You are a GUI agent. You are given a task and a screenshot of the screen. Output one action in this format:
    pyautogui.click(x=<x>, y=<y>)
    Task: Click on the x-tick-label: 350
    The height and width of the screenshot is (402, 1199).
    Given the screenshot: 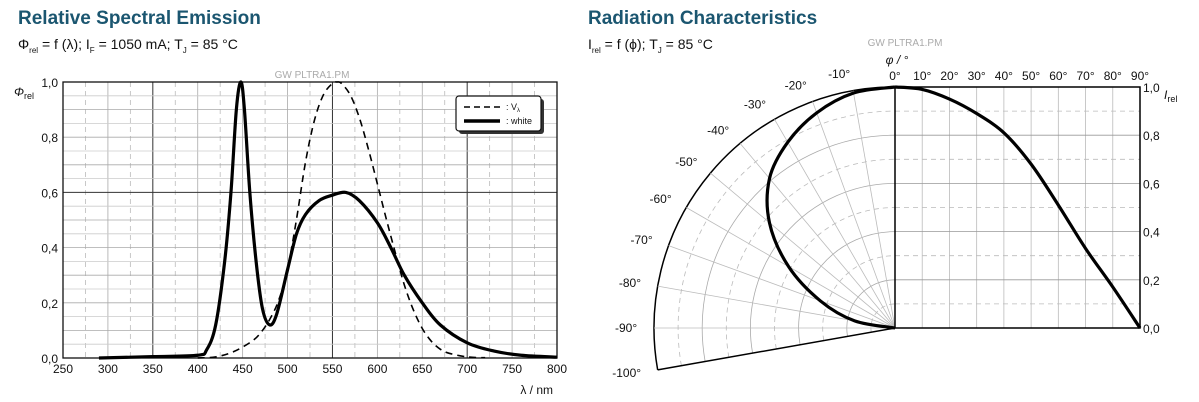 What is the action you would take?
    pyautogui.click(x=153, y=369)
    